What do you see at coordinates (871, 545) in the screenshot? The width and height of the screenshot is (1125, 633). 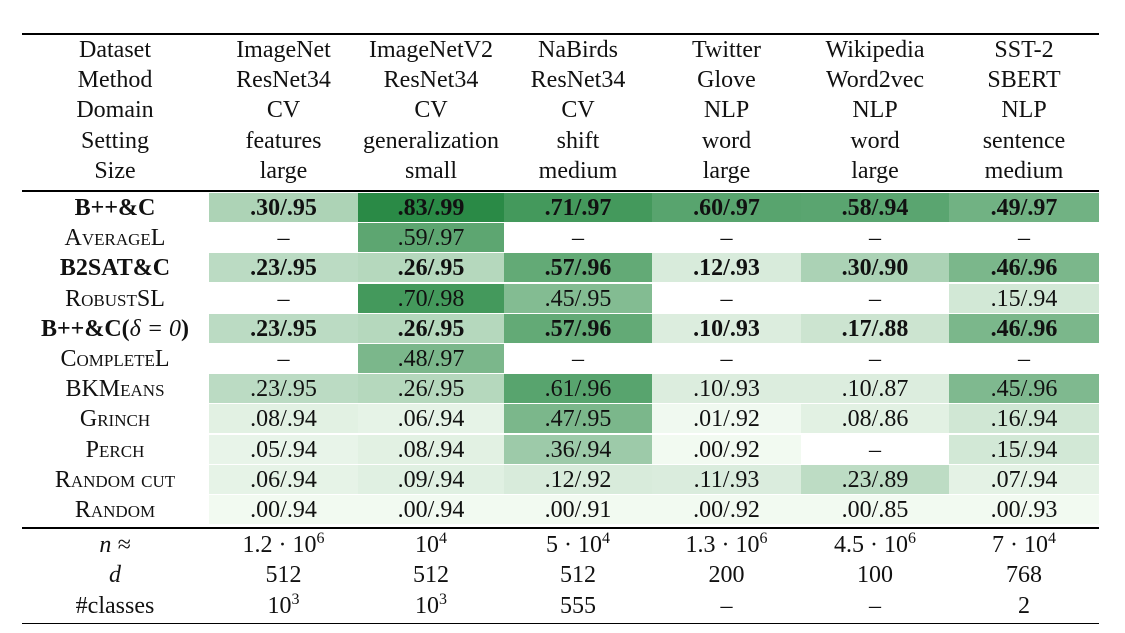 I see `footer-value: 4.5 · 10` at bounding box center [871, 545].